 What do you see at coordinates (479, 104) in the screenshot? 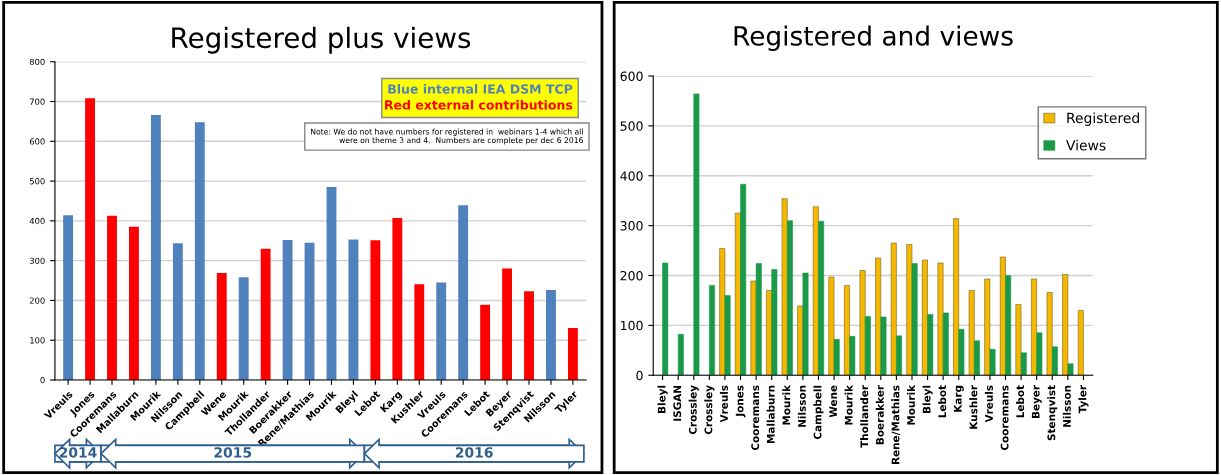
I see `annotation: Red external contributions` at bounding box center [479, 104].